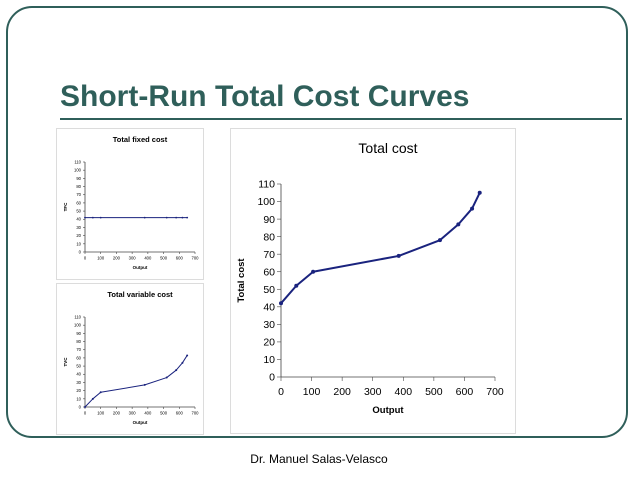  Describe the element at coordinates (78, 178) in the screenshot. I see `tfc-y-tick-label: 90` at that location.